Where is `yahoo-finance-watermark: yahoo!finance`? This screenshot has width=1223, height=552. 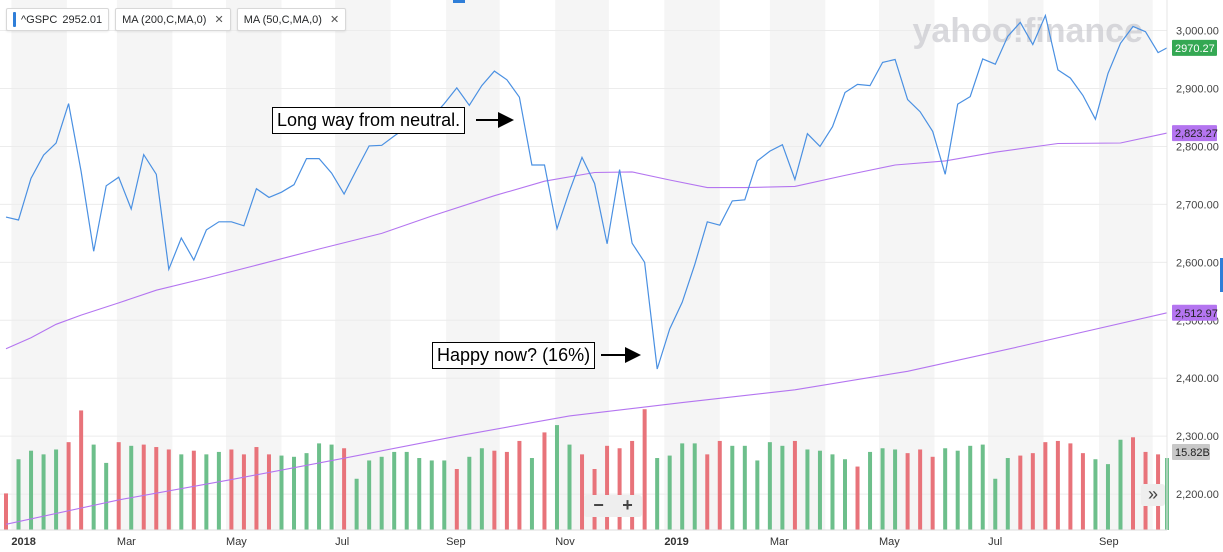 yahoo-finance-watermark: yahoo!finance is located at coordinates (1028, 31).